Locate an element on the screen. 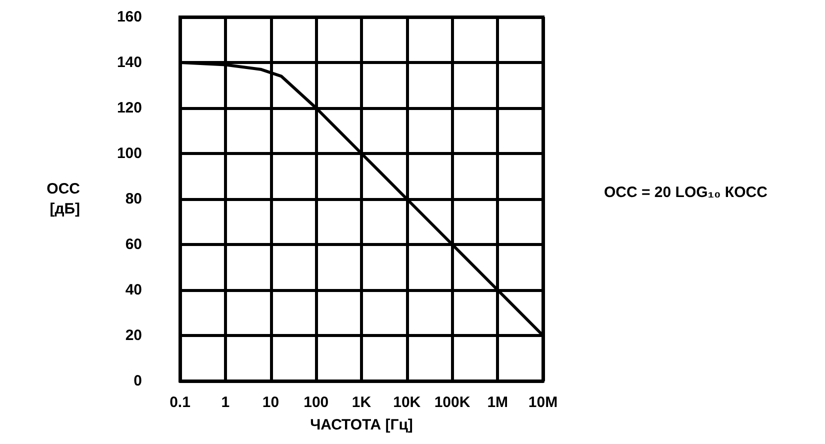 This screenshot has height=444, width=825. x-tick-label: 0.1 is located at coordinates (180, 402).